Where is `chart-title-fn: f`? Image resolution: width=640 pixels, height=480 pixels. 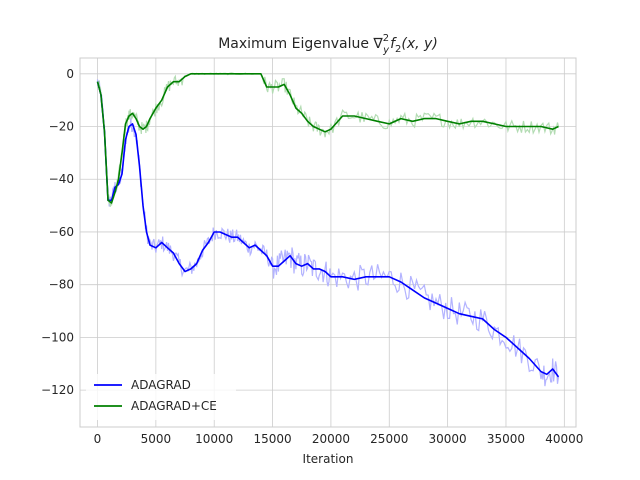 chart-title-fn: f is located at coordinates (393, 44).